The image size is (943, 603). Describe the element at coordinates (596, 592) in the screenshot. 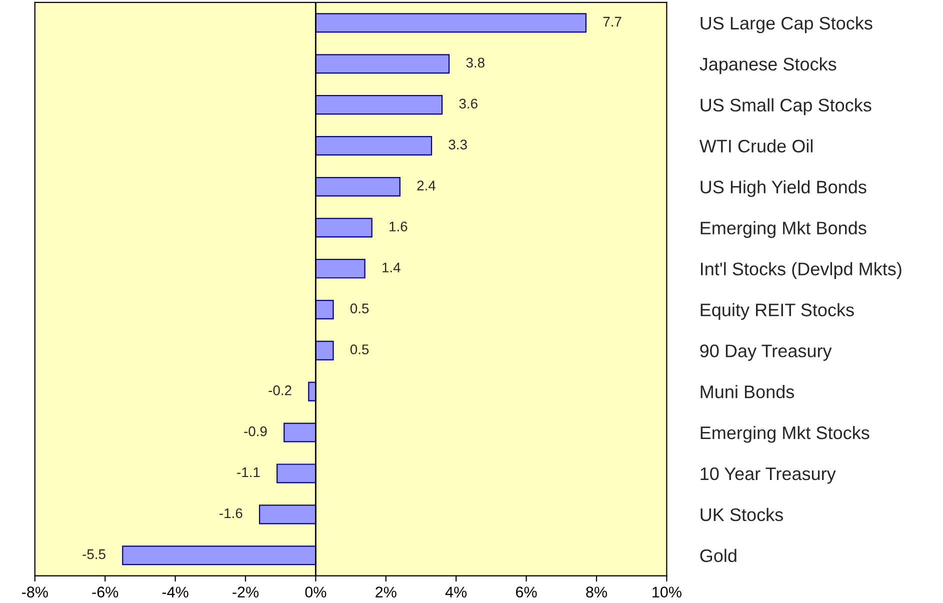

I see `x-tick-label: 8%` at that location.